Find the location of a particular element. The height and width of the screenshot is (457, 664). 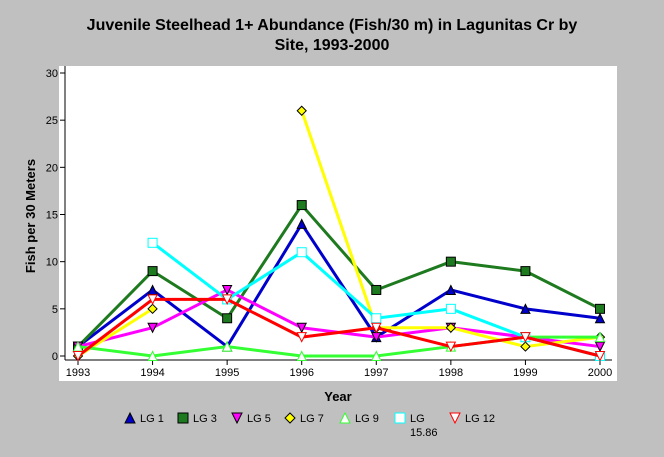

legend-label: LG 5 is located at coordinates (259, 419).